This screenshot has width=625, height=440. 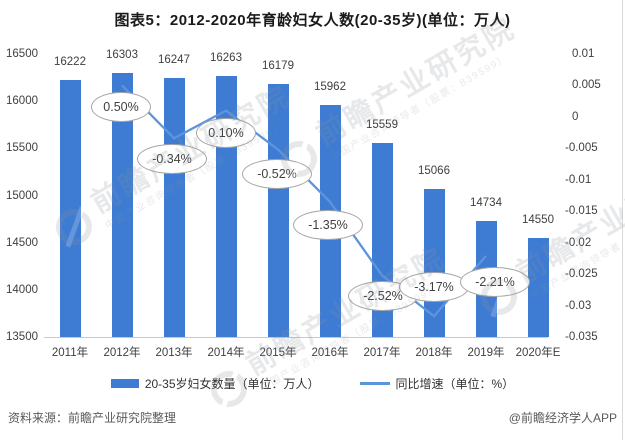 I want to click on growth-label-callout: 0.50%, so click(x=121, y=107).